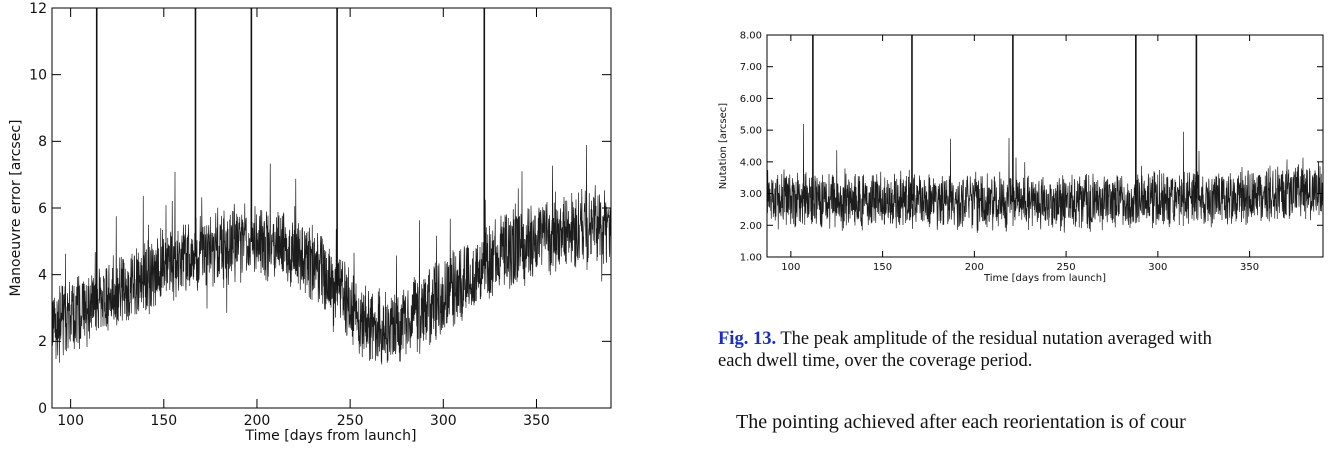 The height and width of the screenshot is (449, 1335). I want to click on right-xtick-label-5: 350, so click(1249, 267).